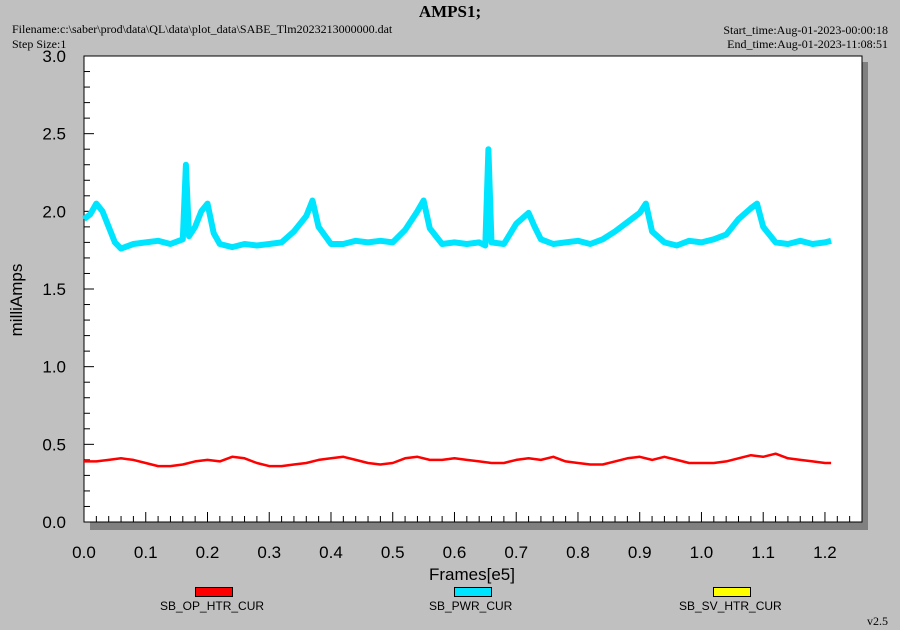 This screenshot has width=900, height=630. I want to click on y-tick-label: 3.0, so click(54, 56).